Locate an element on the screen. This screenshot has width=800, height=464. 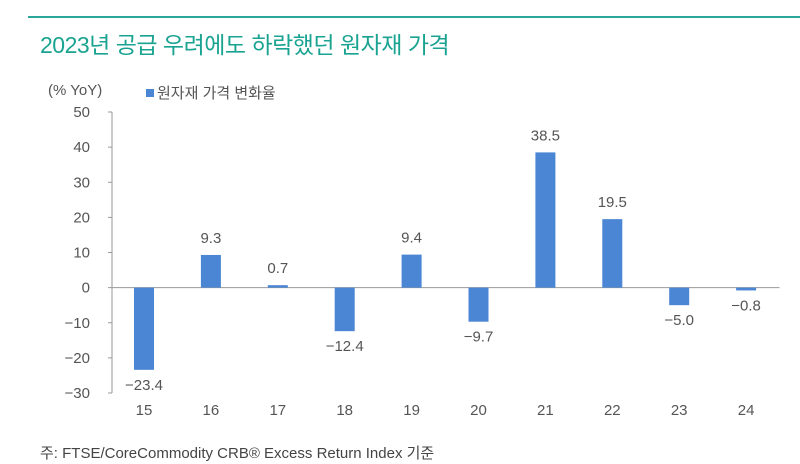
x-tick-label-17: 17 is located at coordinates (277, 410).